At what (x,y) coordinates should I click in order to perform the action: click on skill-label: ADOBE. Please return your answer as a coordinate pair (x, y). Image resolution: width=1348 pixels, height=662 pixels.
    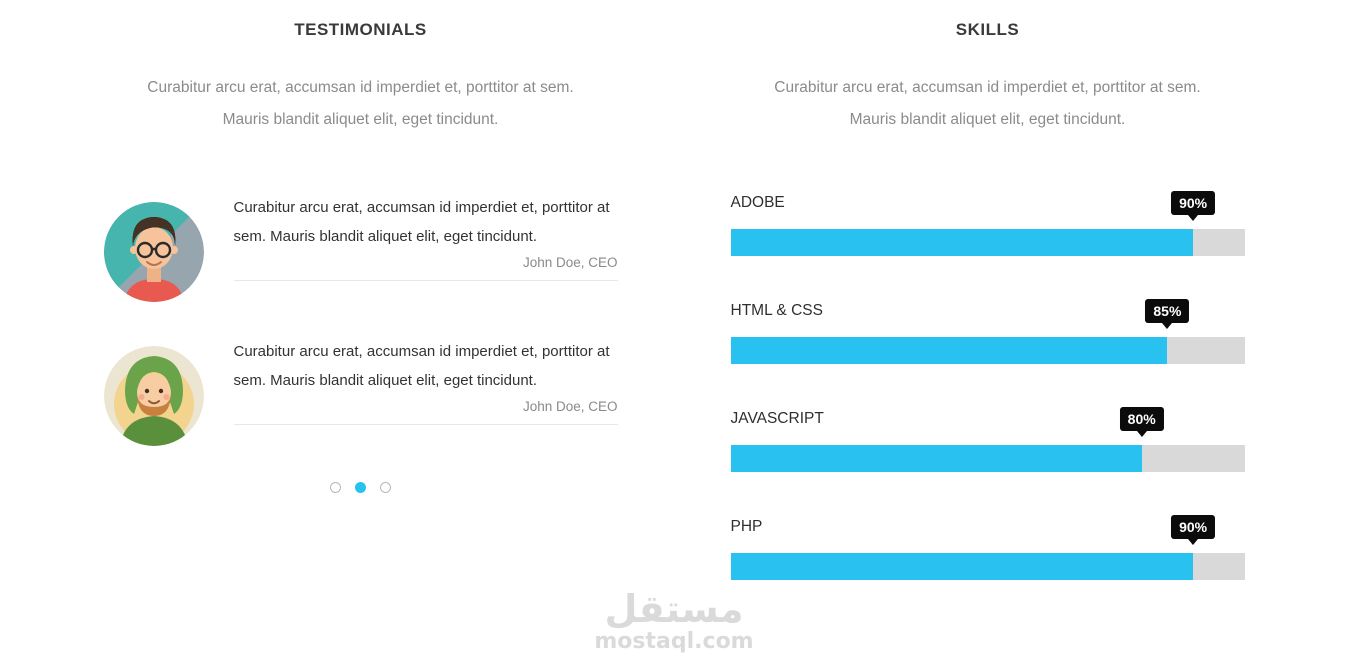
    Looking at the image, I should click on (757, 202).